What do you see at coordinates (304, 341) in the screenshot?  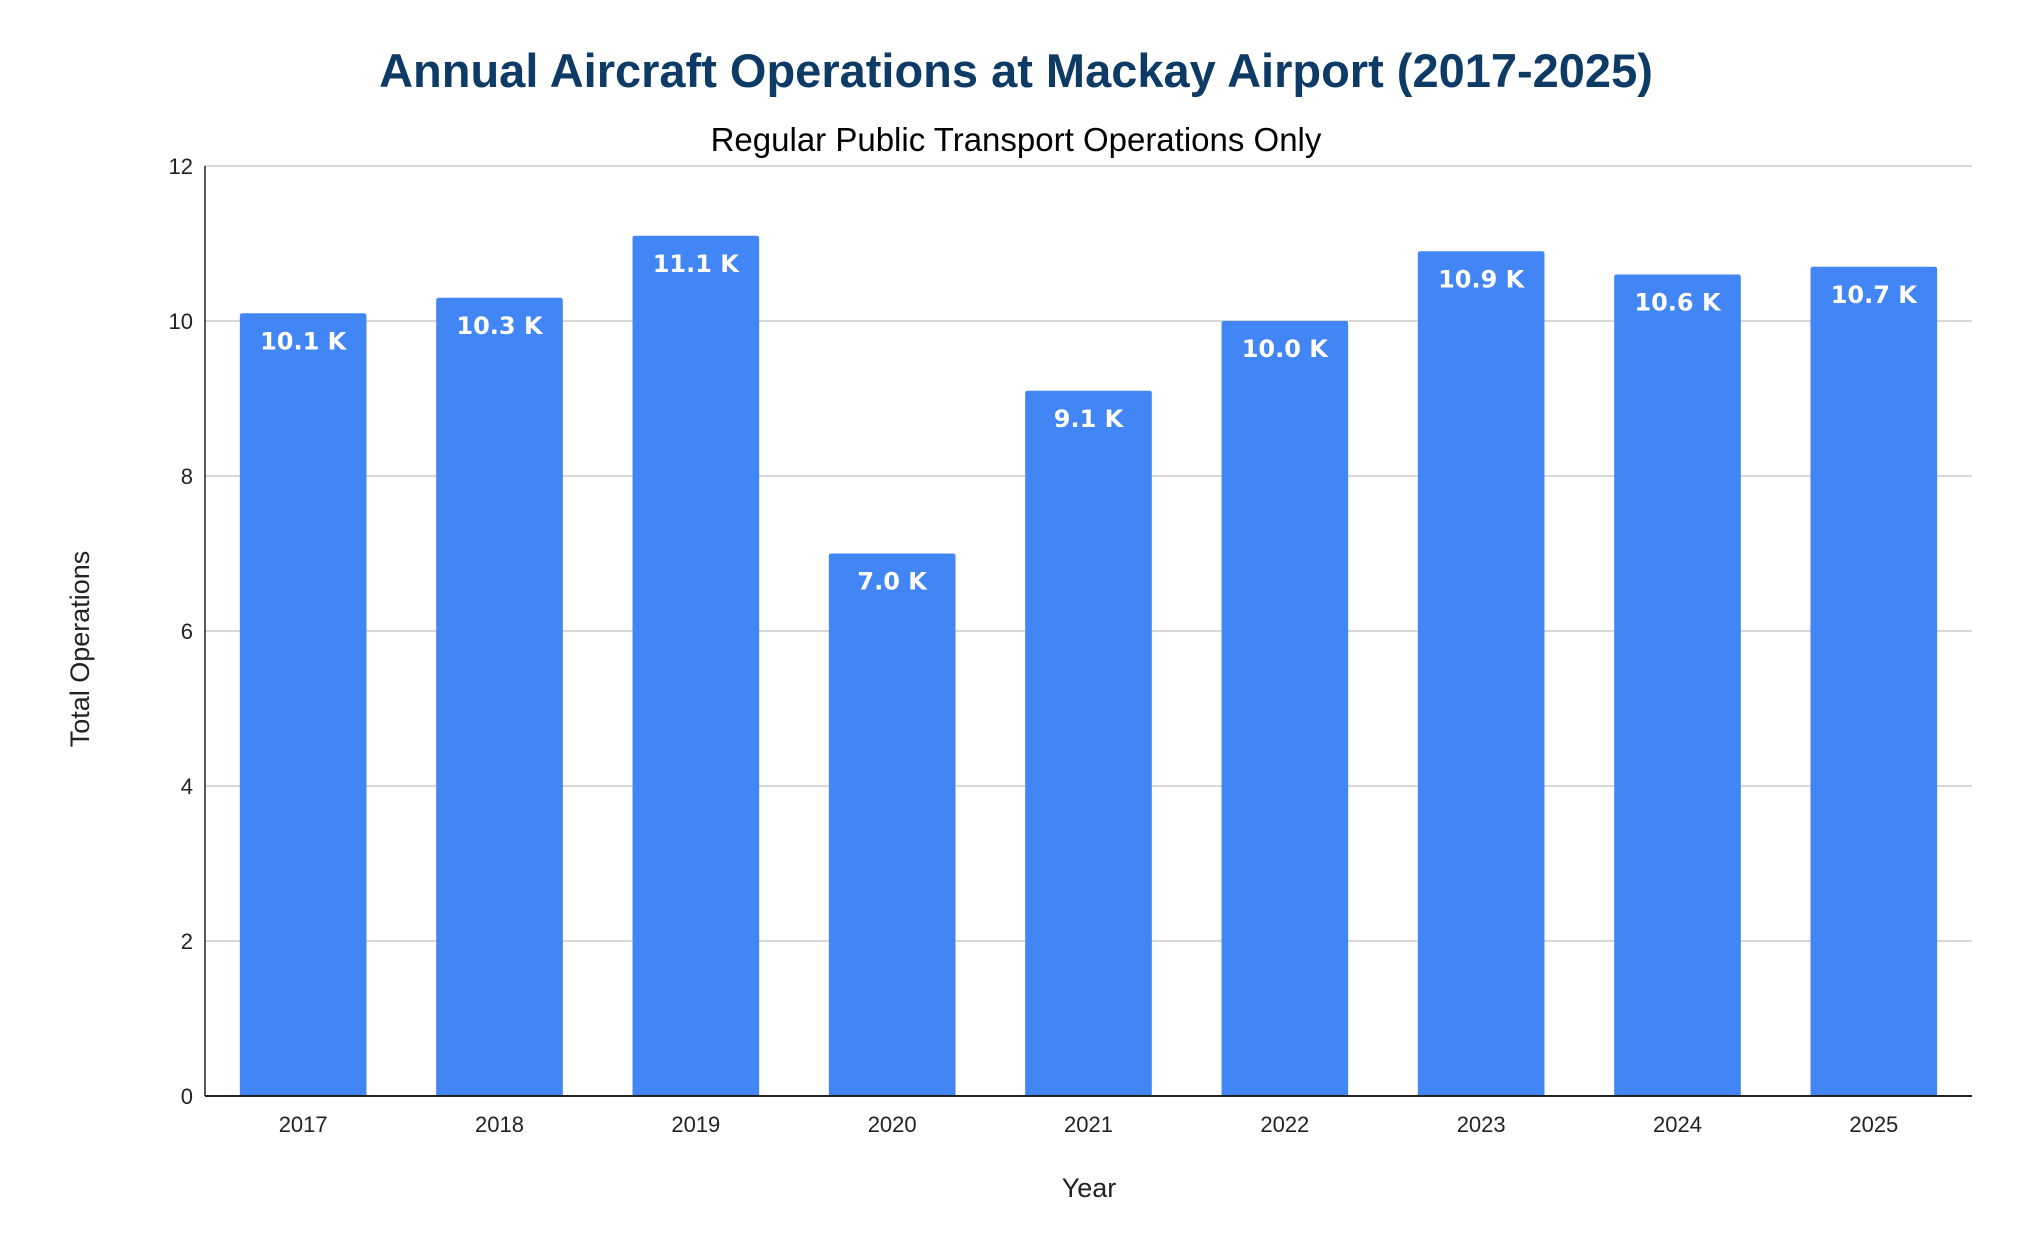 I see `data-label: 10.1 K` at bounding box center [304, 341].